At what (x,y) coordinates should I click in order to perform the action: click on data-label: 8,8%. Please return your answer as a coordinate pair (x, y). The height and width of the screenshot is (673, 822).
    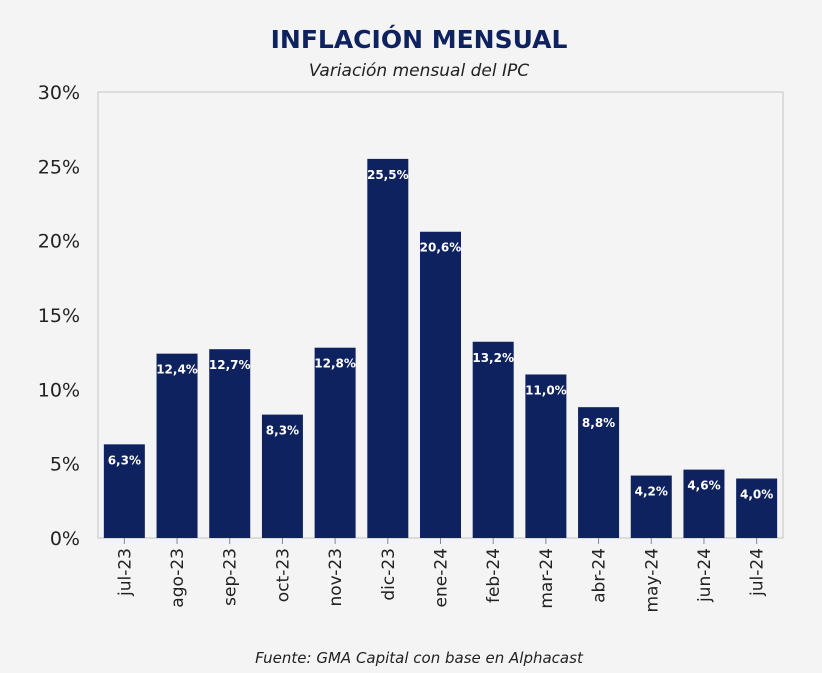
    Looking at the image, I should click on (598, 423).